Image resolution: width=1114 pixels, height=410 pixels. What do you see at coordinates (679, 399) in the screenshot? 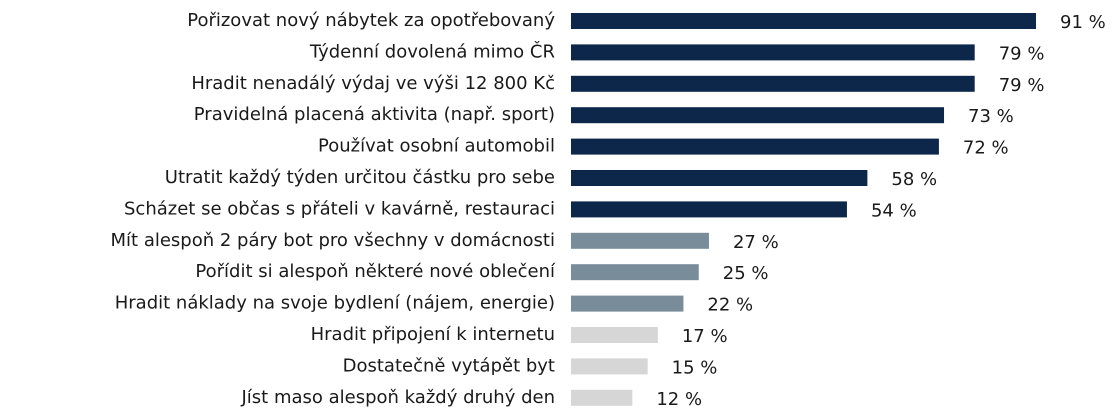
I see `value-label: 12 %` at bounding box center [679, 399].